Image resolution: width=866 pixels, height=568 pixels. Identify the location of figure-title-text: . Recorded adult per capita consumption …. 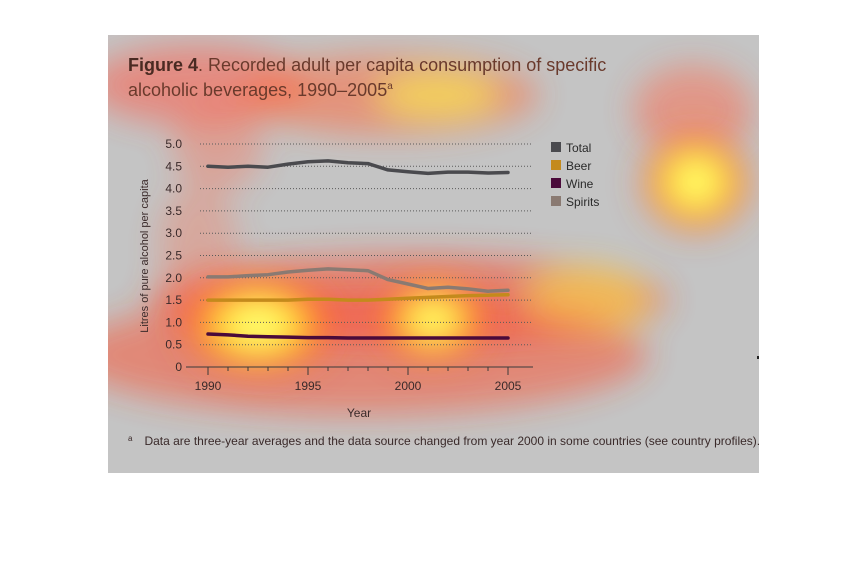
(402, 65).